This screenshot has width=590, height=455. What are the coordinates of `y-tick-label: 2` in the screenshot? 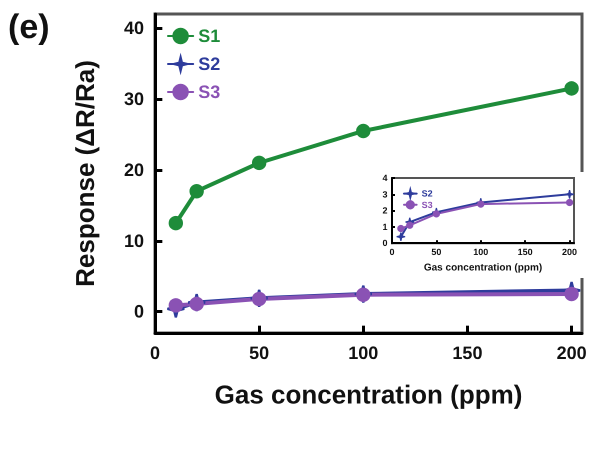 It's located at (385, 211).